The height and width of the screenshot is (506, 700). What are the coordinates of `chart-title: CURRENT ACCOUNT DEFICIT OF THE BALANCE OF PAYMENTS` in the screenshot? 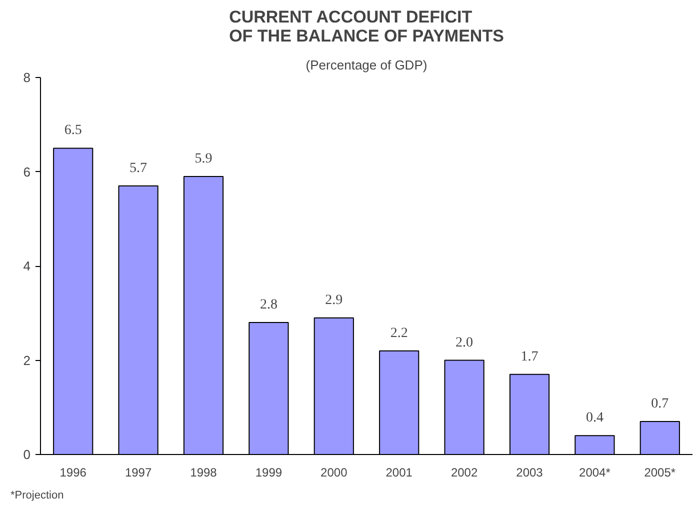 It's located at (366, 27).